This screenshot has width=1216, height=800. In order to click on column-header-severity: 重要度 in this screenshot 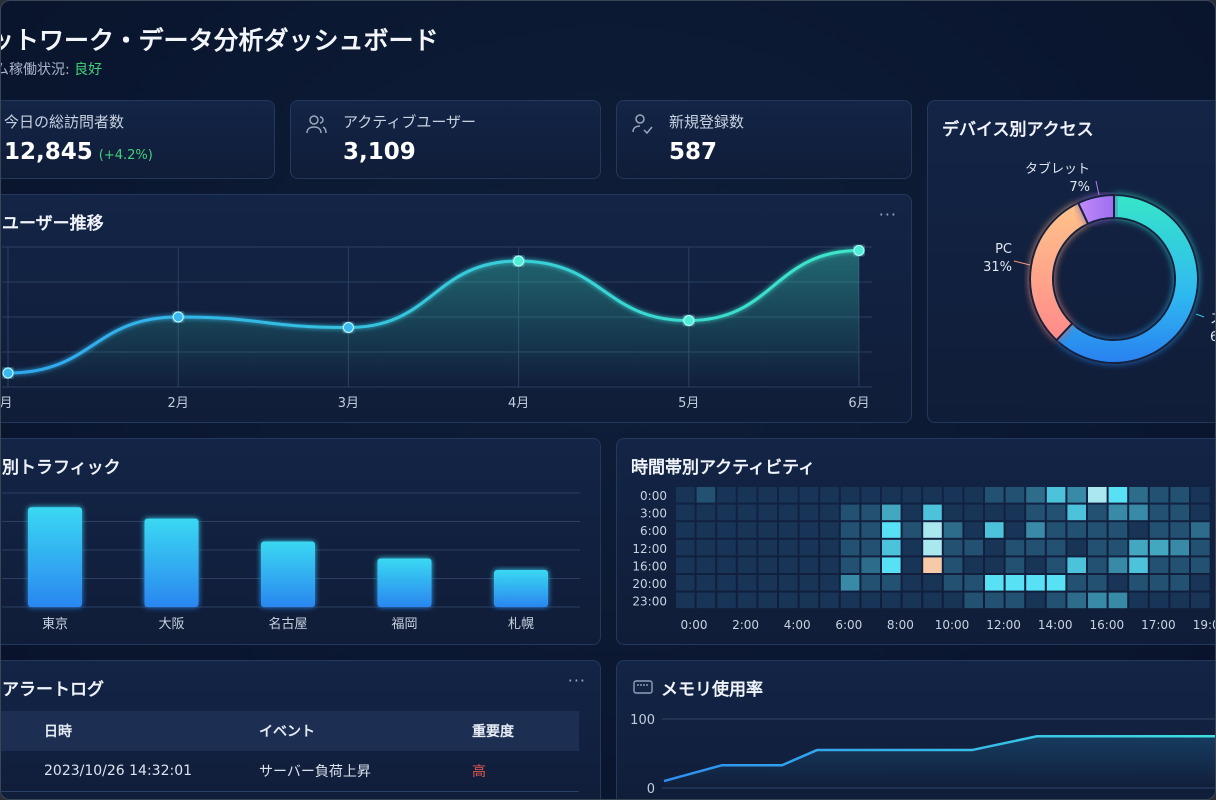, I will do `click(525, 731)`.